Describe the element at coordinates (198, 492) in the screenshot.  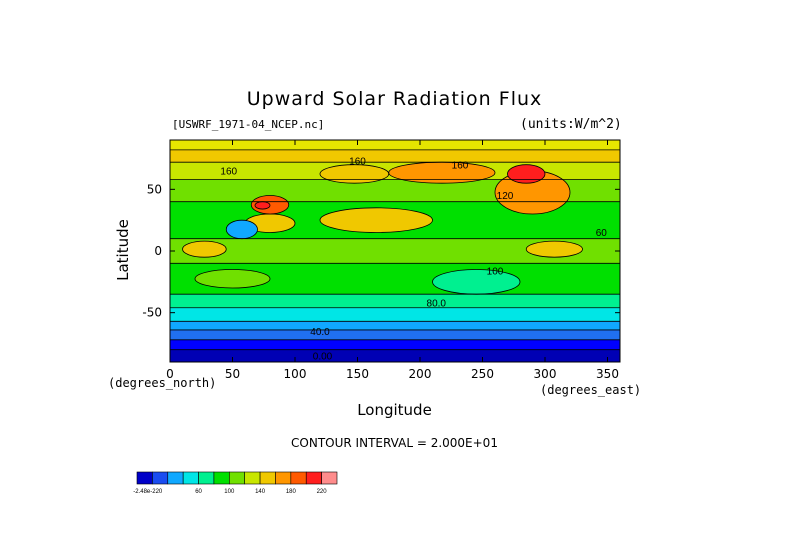
I see `colorbar-tick-label: 60` at that location.